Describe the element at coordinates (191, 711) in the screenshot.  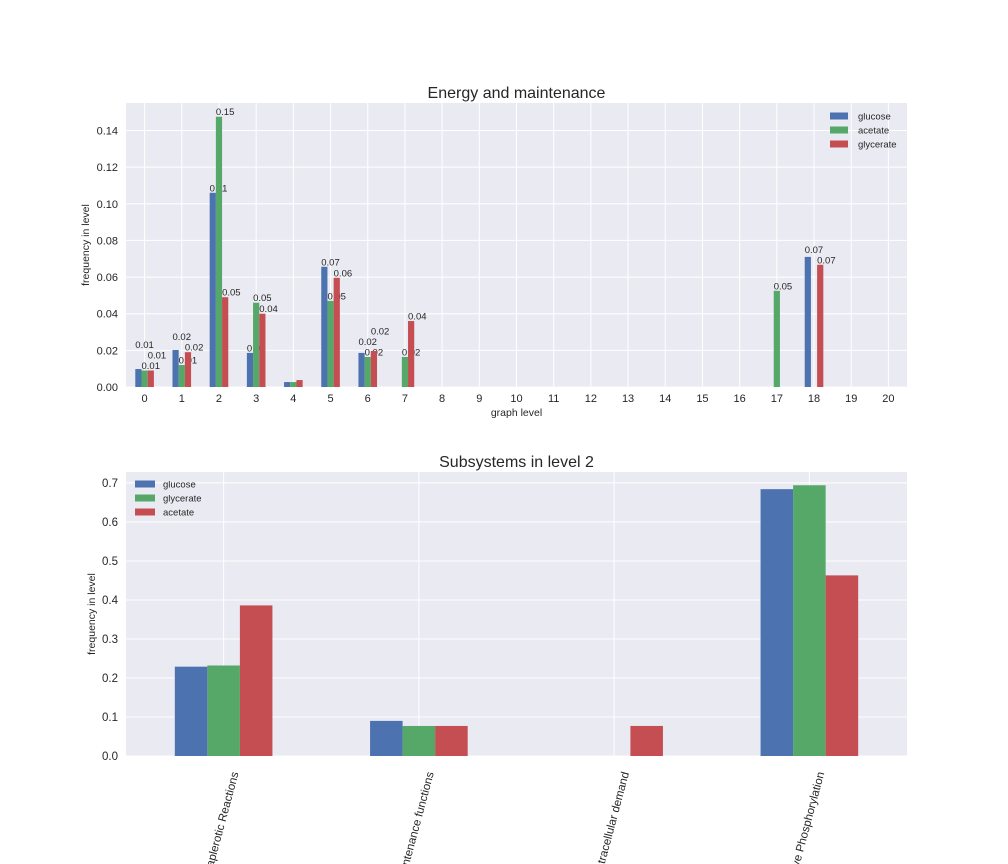
I see `bar-glucose-Anaplerotic Reactions` at that location.